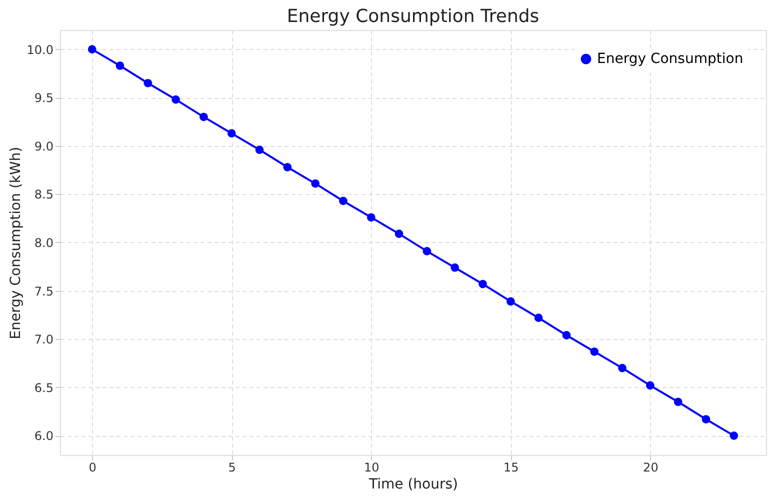 The image size is (774, 499). What do you see at coordinates (44, 195) in the screenshot?
I see `y-tick-label: 8.5` at bounding box center [44, 195].